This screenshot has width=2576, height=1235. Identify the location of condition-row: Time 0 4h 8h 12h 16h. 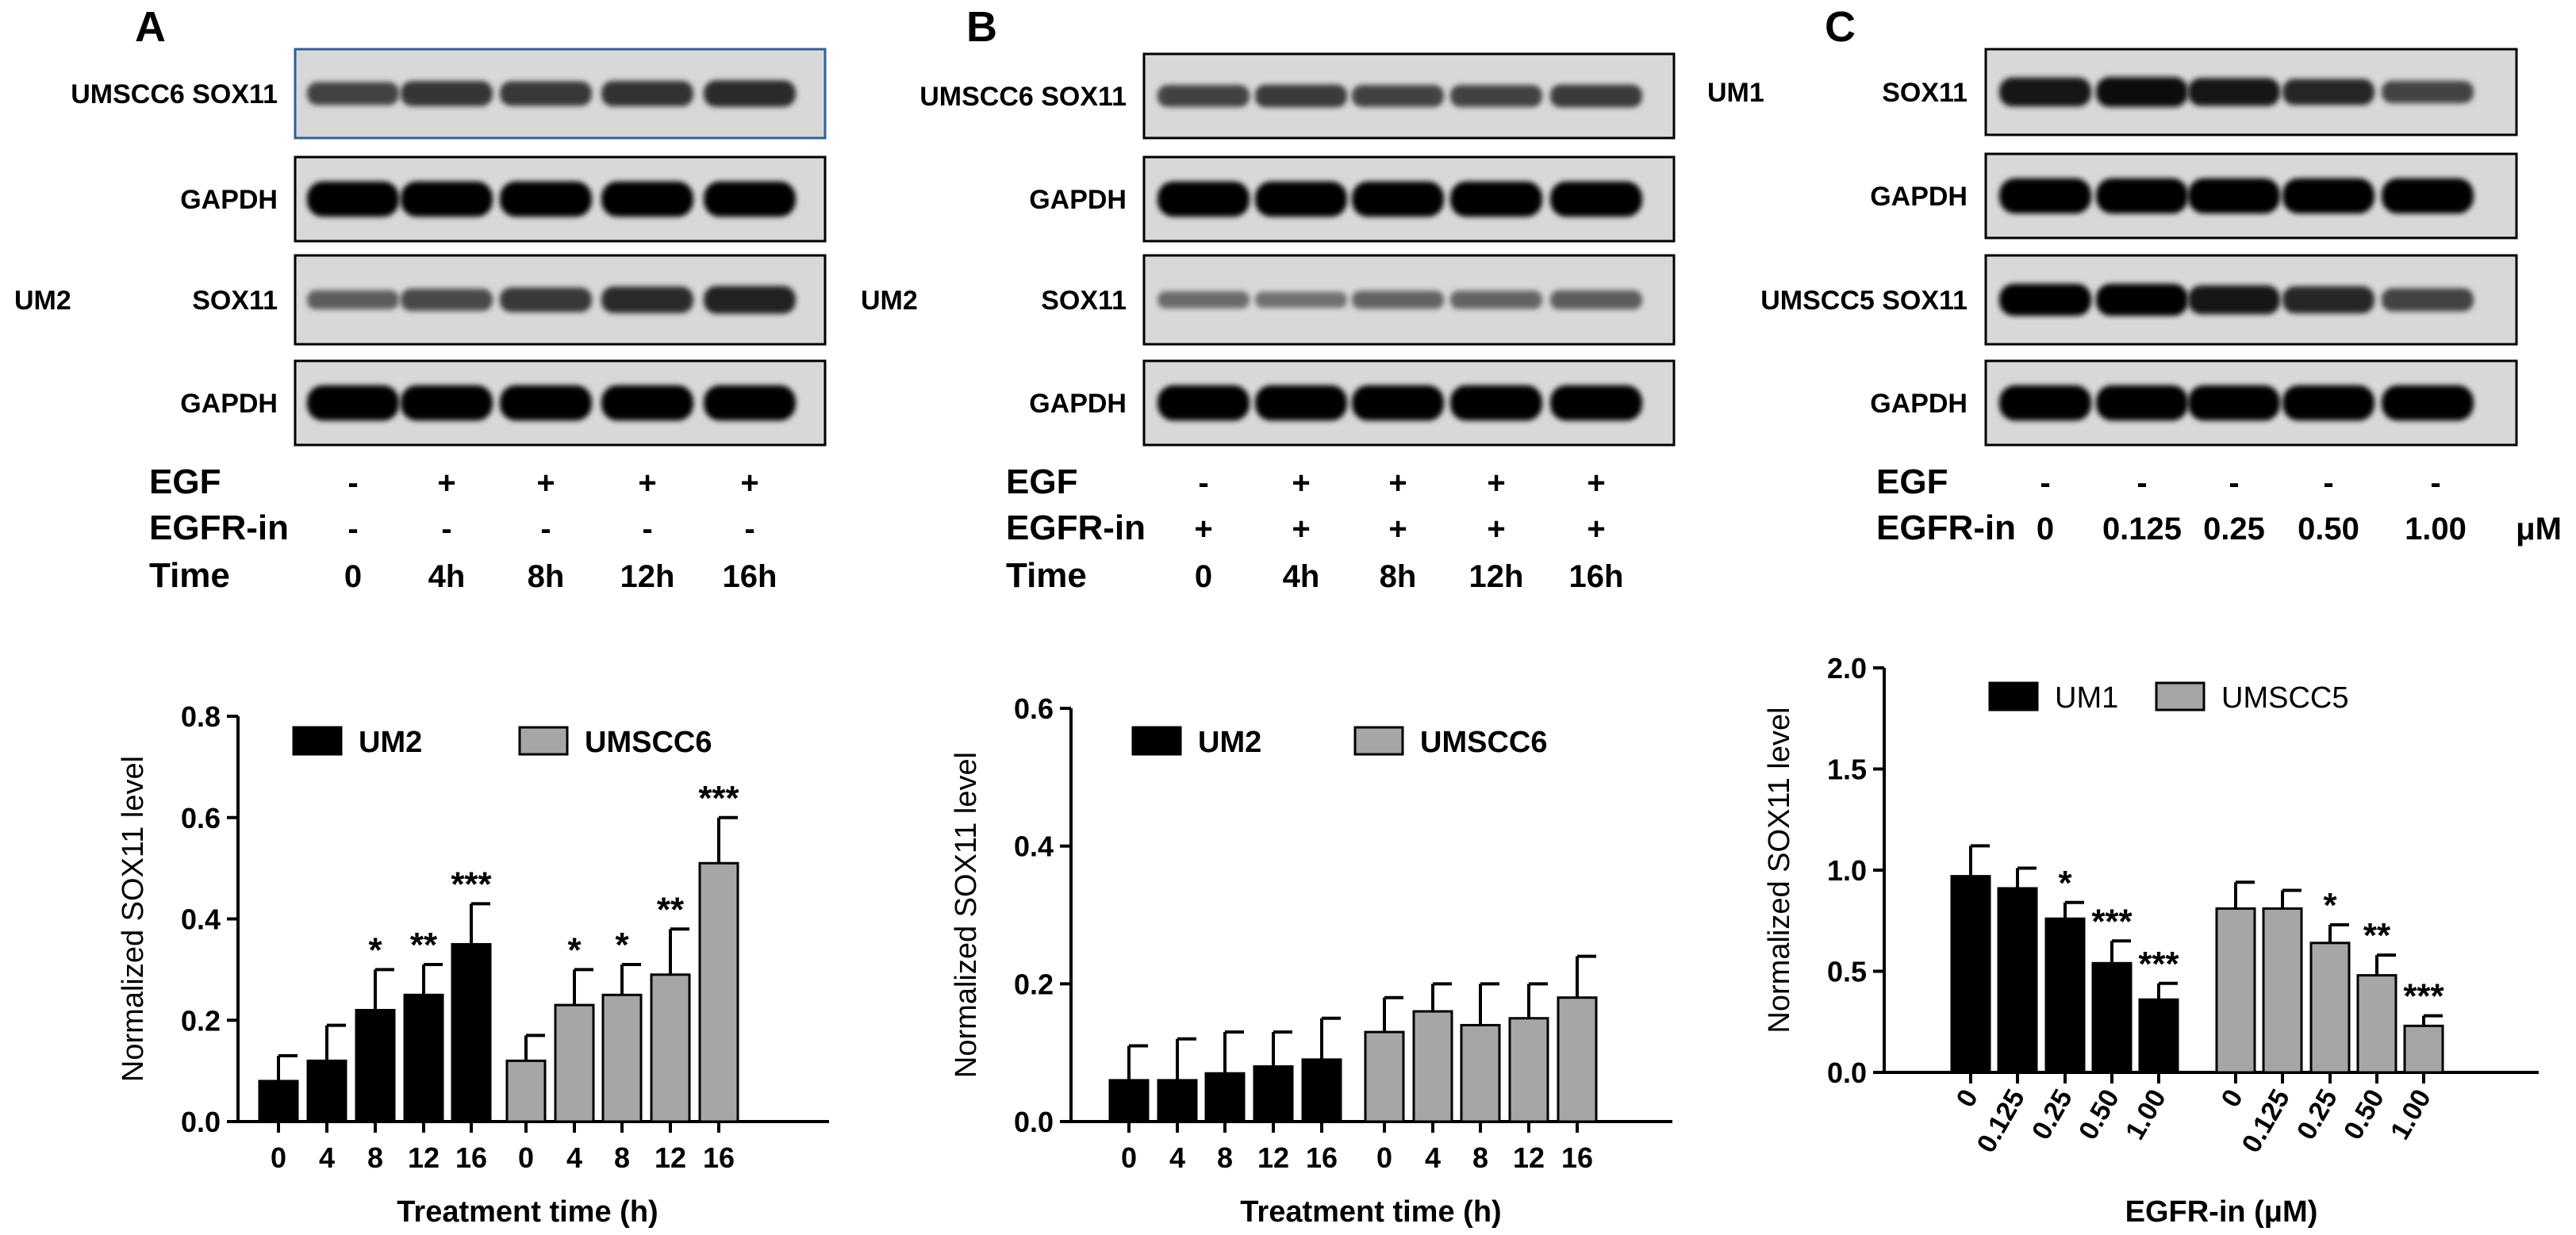
(463, 575).